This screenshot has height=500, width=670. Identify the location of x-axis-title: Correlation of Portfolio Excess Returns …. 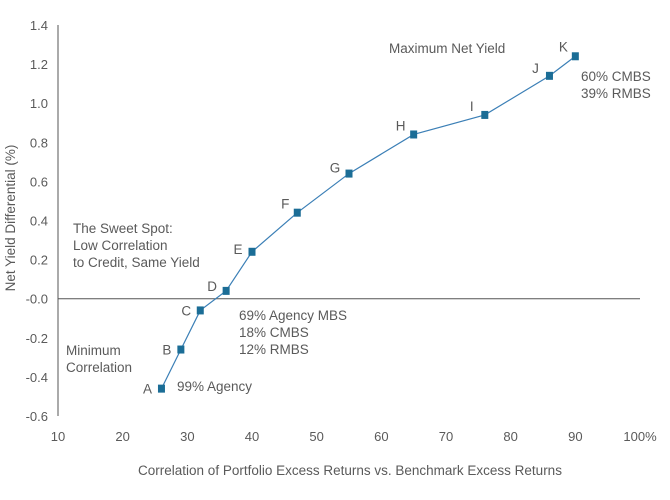
(350, 470).